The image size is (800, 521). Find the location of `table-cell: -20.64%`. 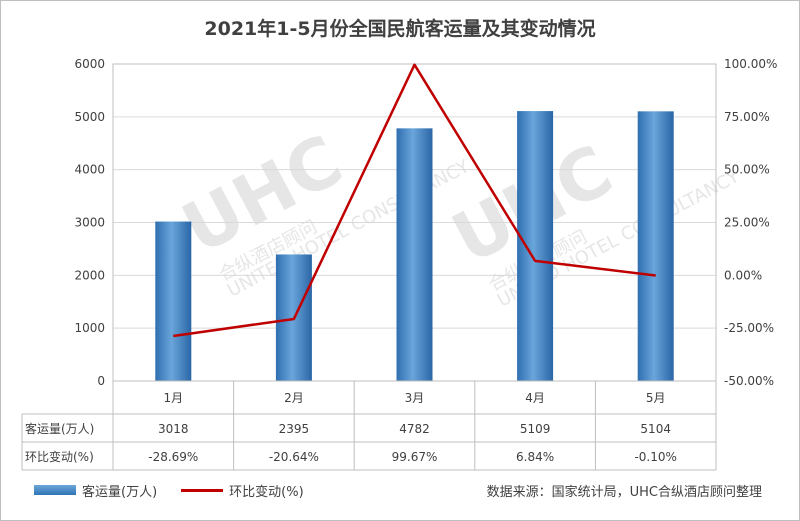

table-cell: -20.64% is located at coordinates (294, 457).